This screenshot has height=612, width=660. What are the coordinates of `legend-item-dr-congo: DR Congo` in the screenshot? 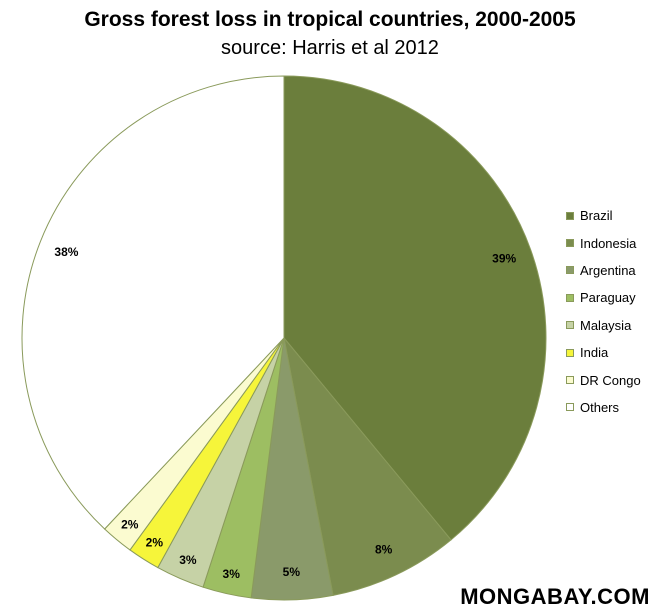 It's located at (603, 379).